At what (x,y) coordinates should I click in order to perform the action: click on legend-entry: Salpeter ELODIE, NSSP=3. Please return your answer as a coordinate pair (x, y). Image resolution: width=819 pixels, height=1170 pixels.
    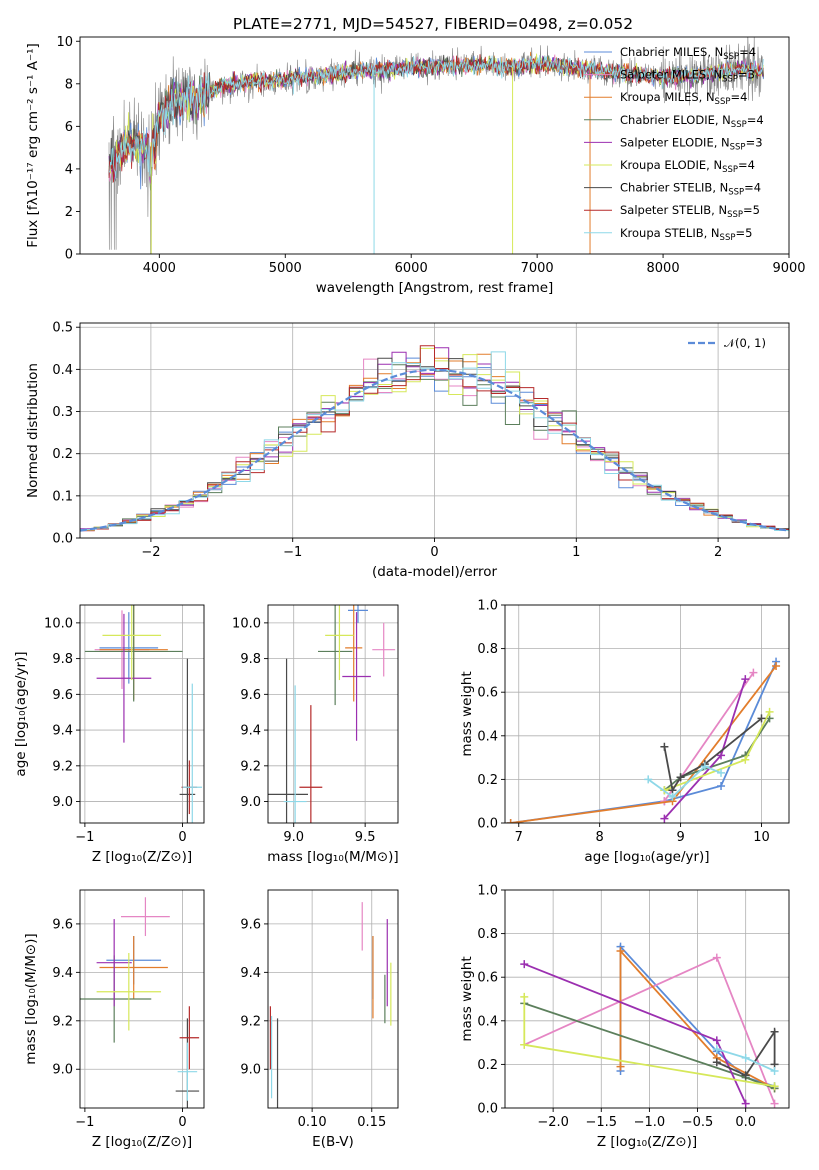
    Looking at the image, I should click on (691, 143).